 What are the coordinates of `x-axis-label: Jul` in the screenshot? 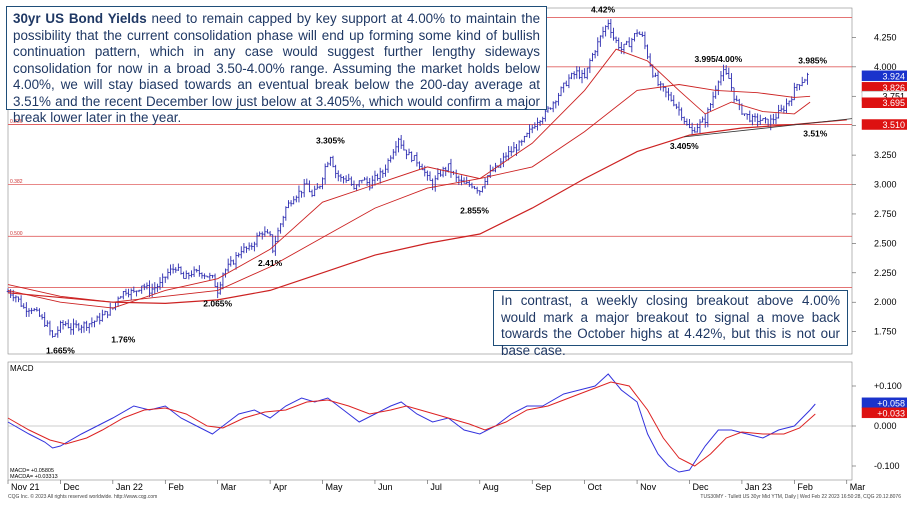 It's located at (436, 487).